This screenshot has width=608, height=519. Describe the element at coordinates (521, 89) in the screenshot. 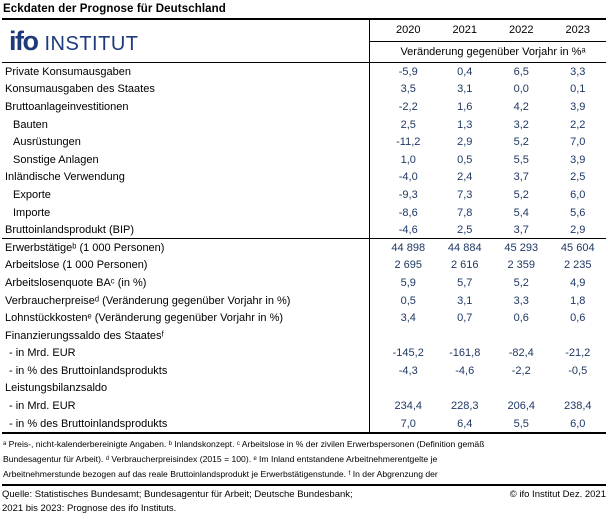

I see `value-cell: 0,0` at that location.